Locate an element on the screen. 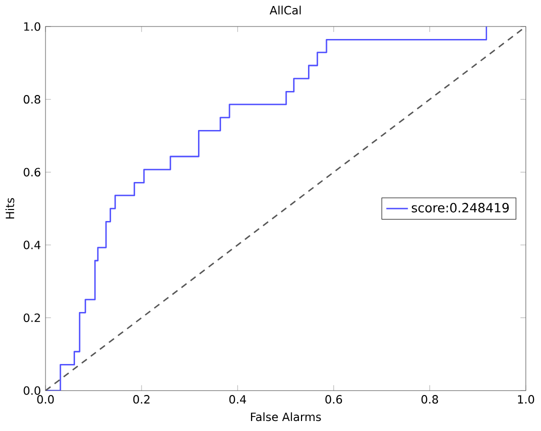 This screenshot has height=431, width=541. x-axis-title: False Alarms is located at coordinates (285, 417).